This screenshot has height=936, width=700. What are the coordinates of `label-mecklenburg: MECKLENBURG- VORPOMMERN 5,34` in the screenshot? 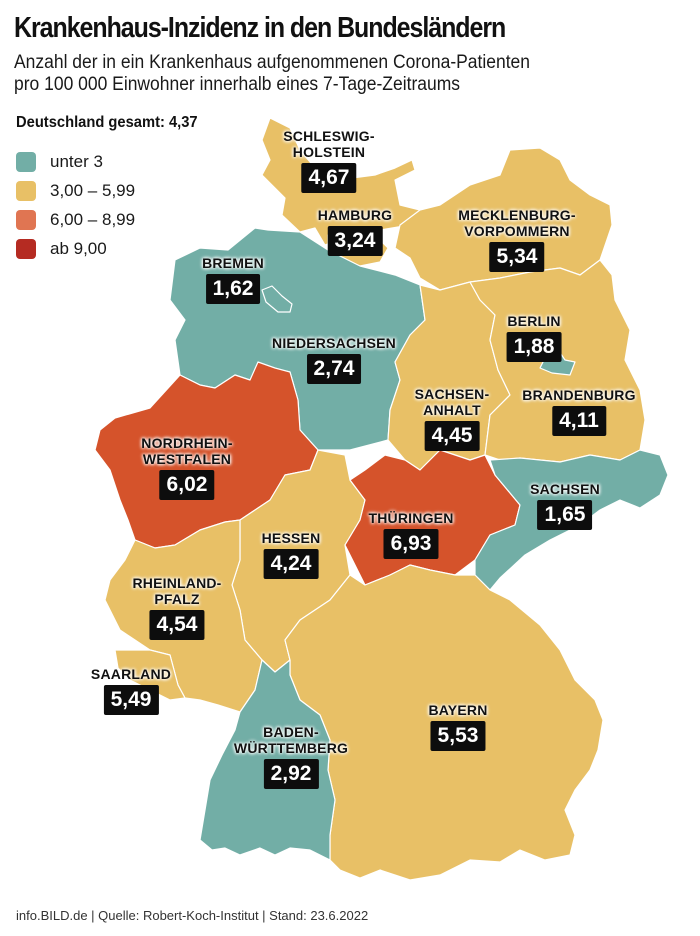 It's located at (517, 239).